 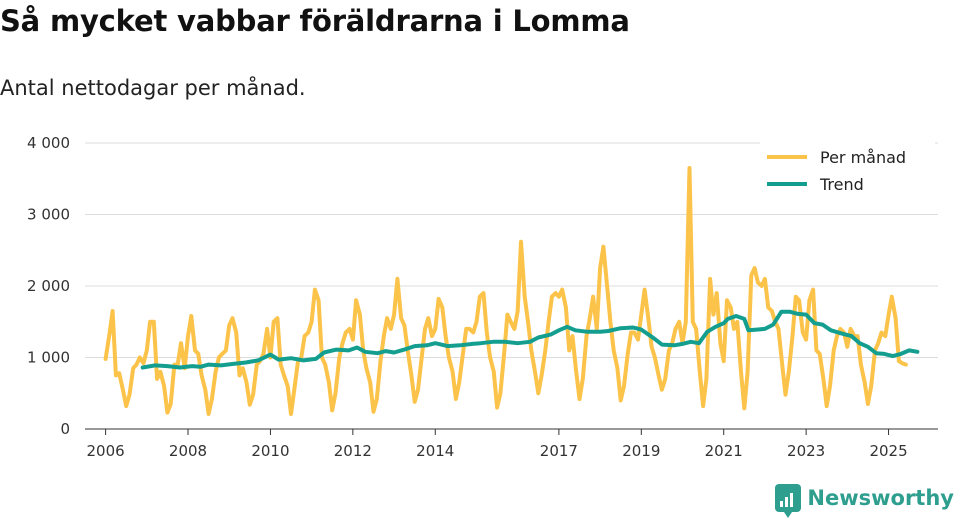 What do you see at coordinates (880, 498) in the screenshot?
I see `brand-name: Newsworthy` at bounding box center [880, 498].